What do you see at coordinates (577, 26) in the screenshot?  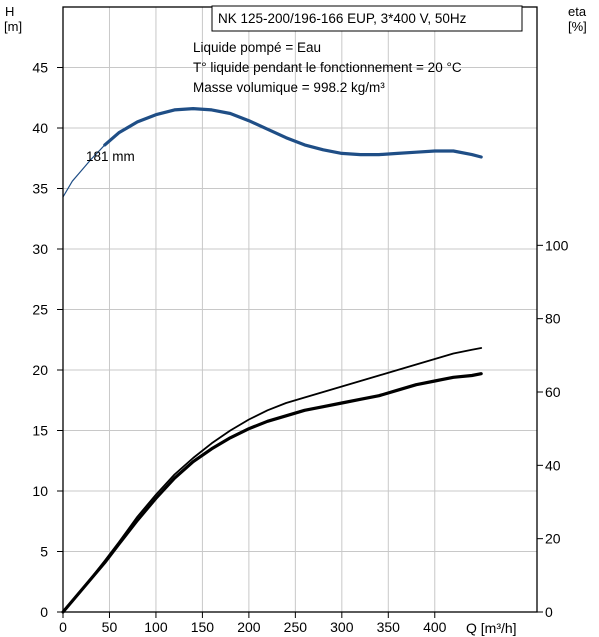 I see `y-right-label-line2: [%]` at bounding box center [577, 26].